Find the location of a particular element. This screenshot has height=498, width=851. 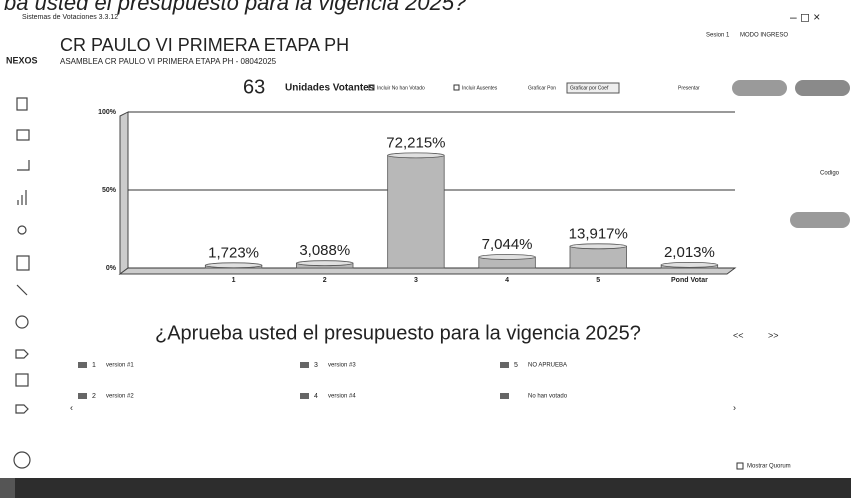

value-label: 3,088% is located at coordinates (324, 250).